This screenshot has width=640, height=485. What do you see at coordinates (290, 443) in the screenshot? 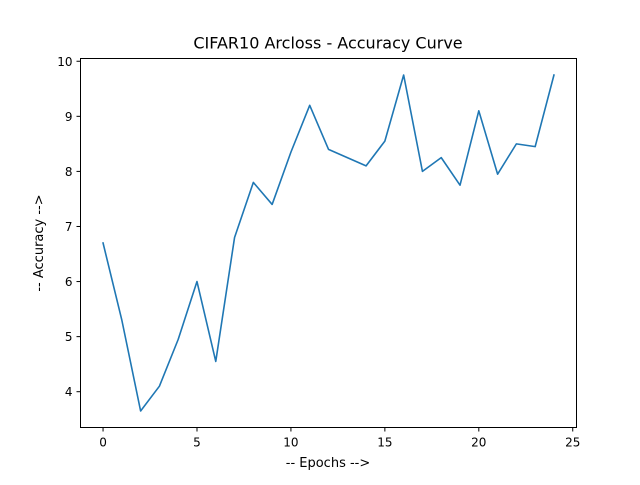
I see `x-tick-label: 10` at bounding box center [290, 443].